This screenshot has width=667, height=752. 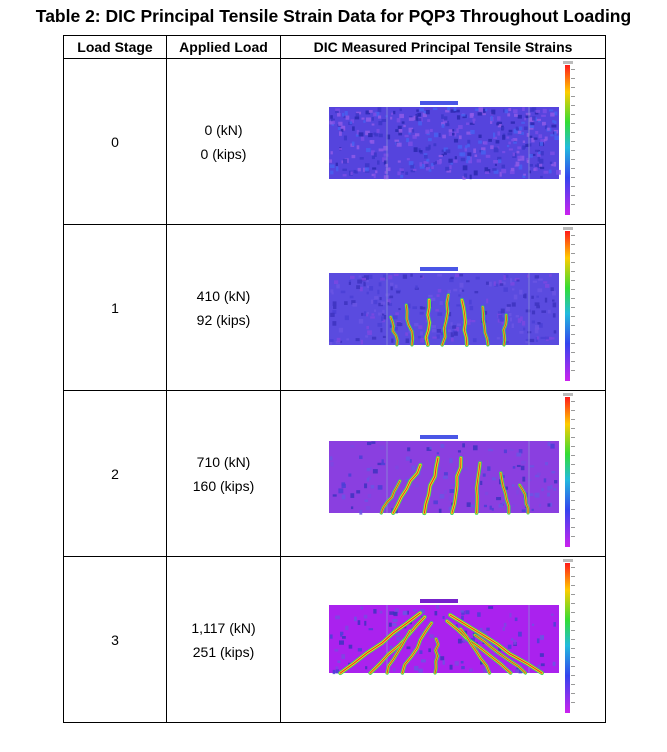 I want to click on column-header-load-stage: Load Stage, so click(x=115, y=47).